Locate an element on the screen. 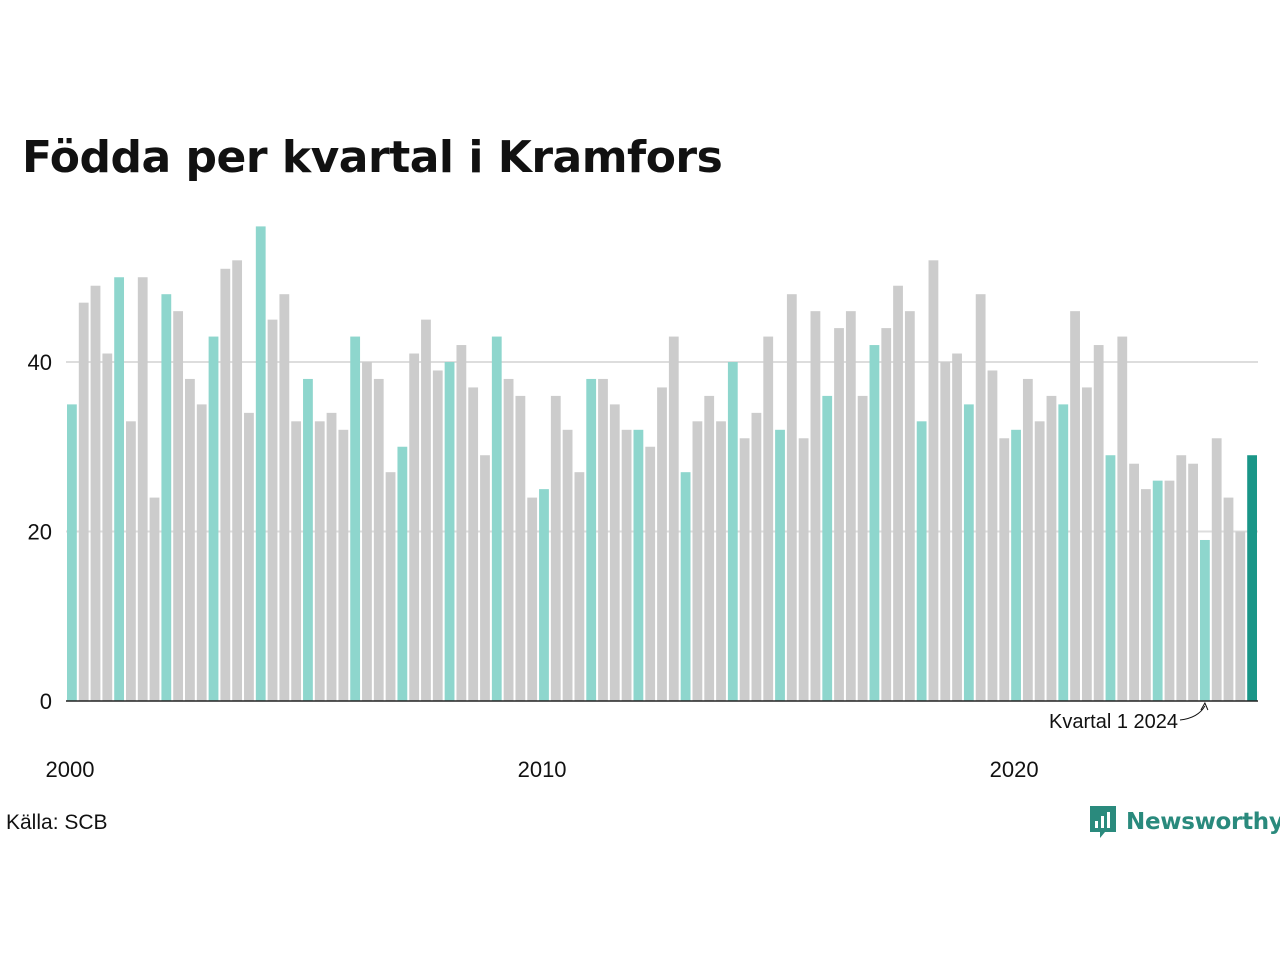  annotation-arrowhead is located at coordinates (1204, 706).